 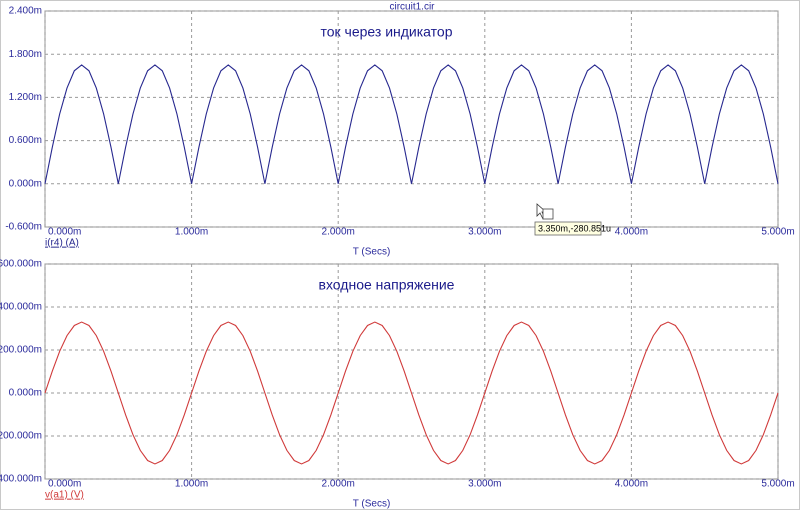 I want to click on plot-title: входное напряжение, so click(x=387, y=285).